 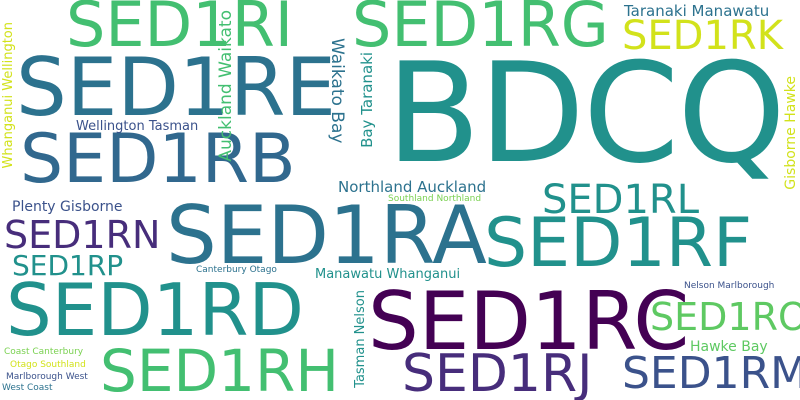 I want to click on word-auckland-waikato: Auckland Waikato, so click(x=226, y=86).